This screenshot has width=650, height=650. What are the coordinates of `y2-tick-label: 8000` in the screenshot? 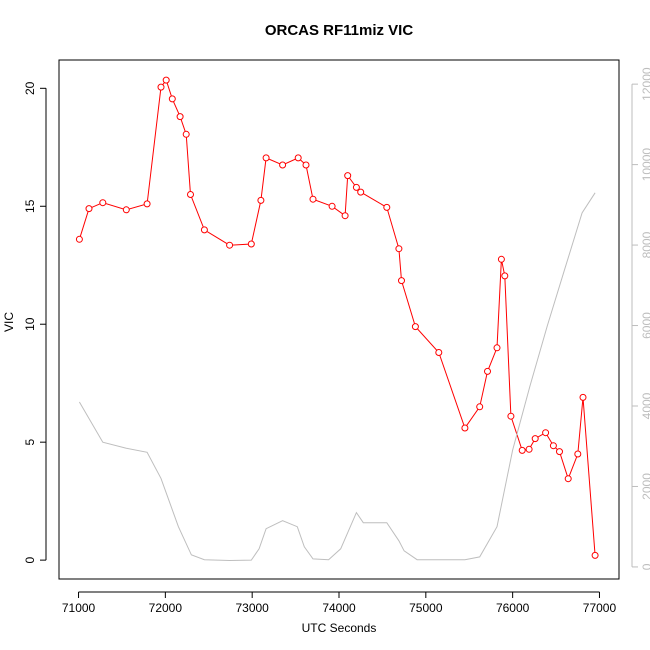 It's located at (645, 244).